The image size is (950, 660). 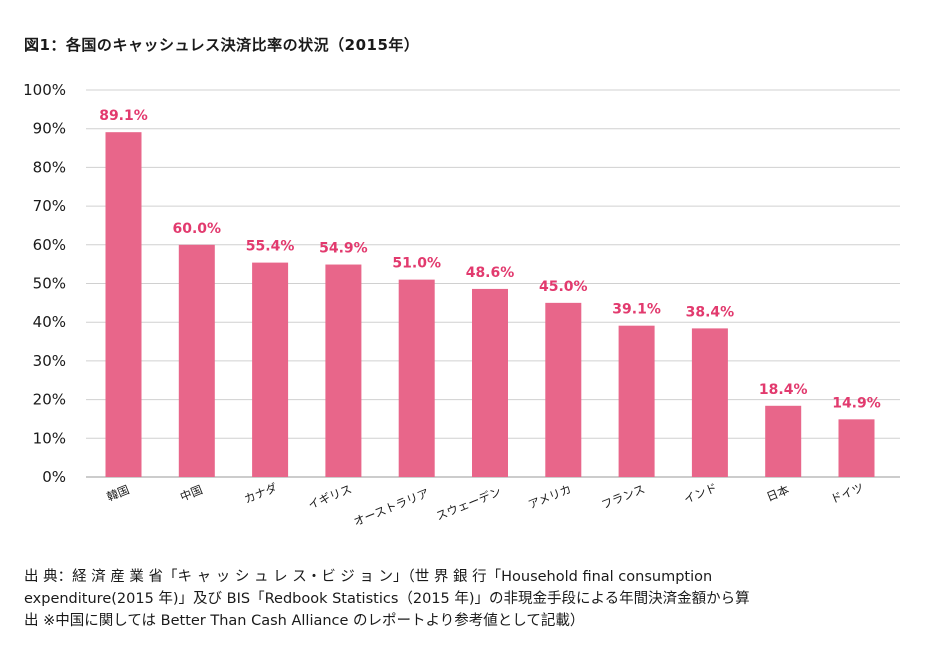 I want to click on y-tick-label: 0%, so click(x=54, y=477).